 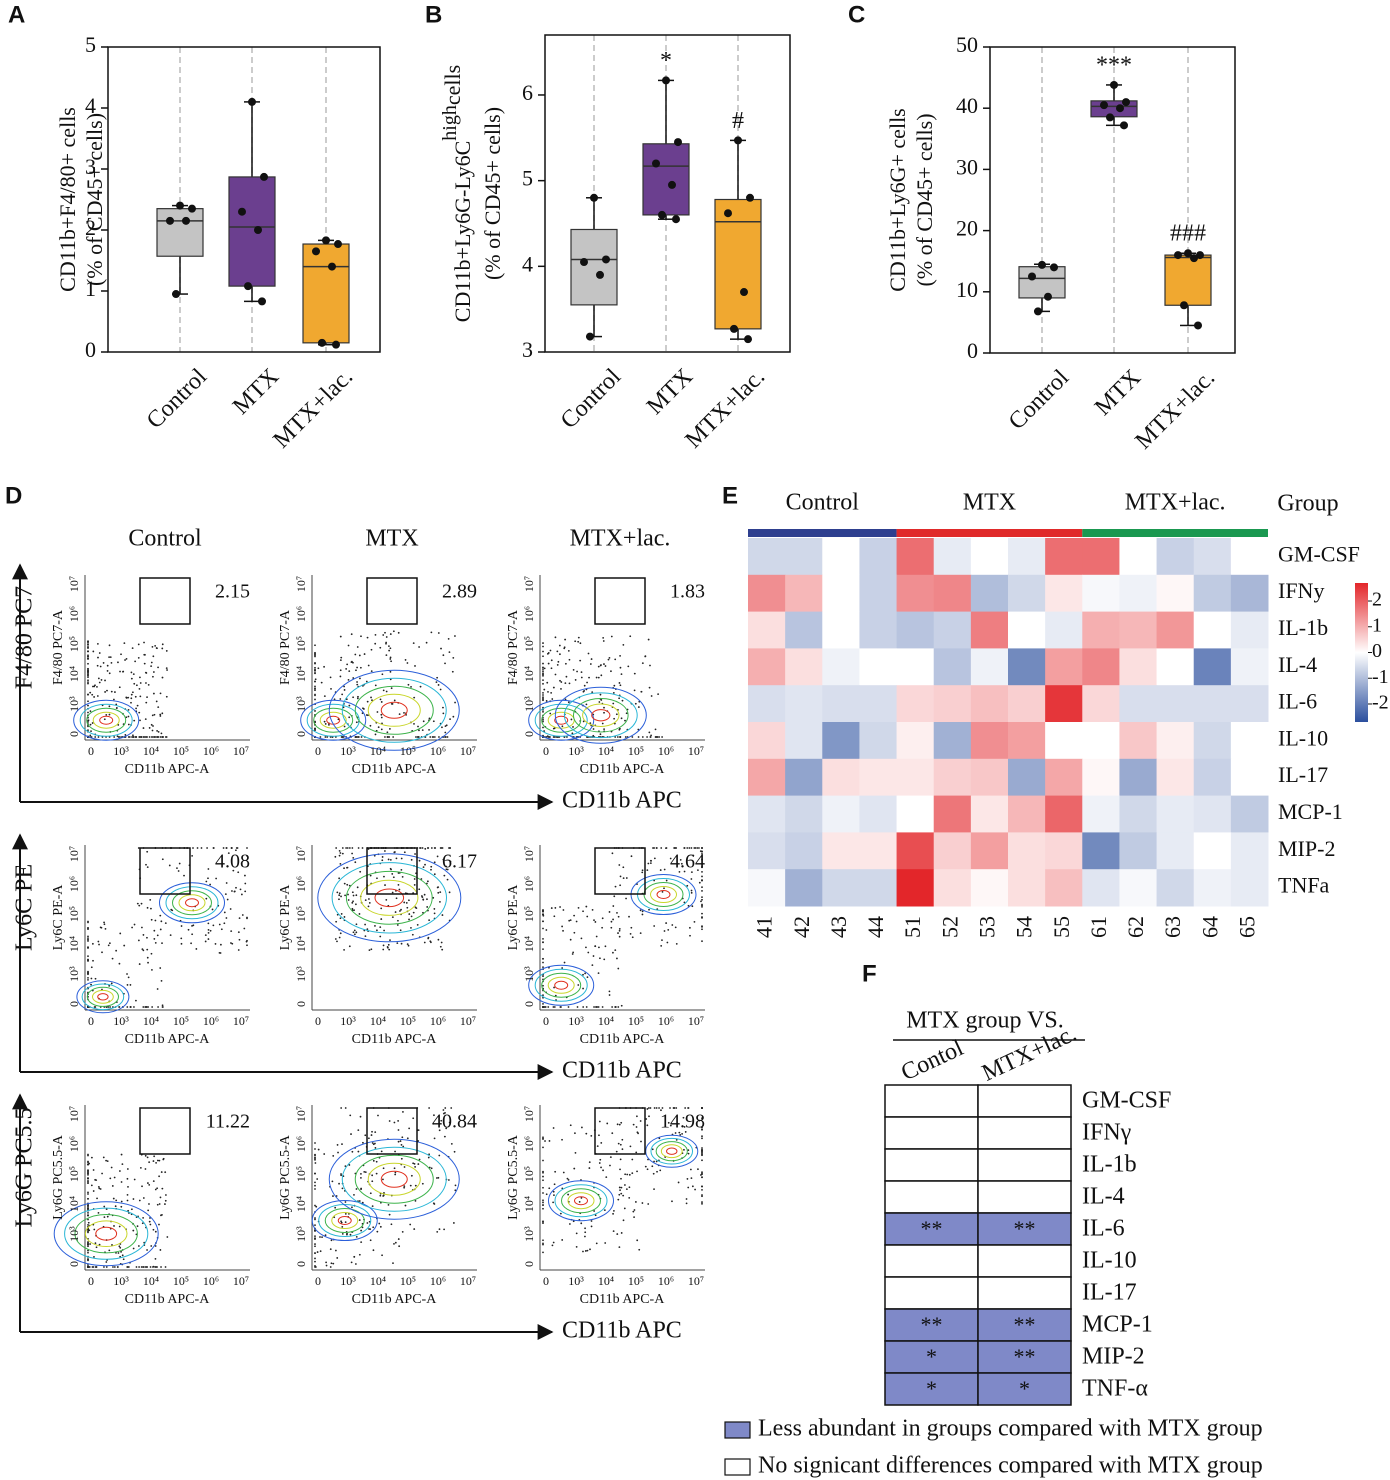 I want to click on column-title: MTX, so click(x=391, y=539).